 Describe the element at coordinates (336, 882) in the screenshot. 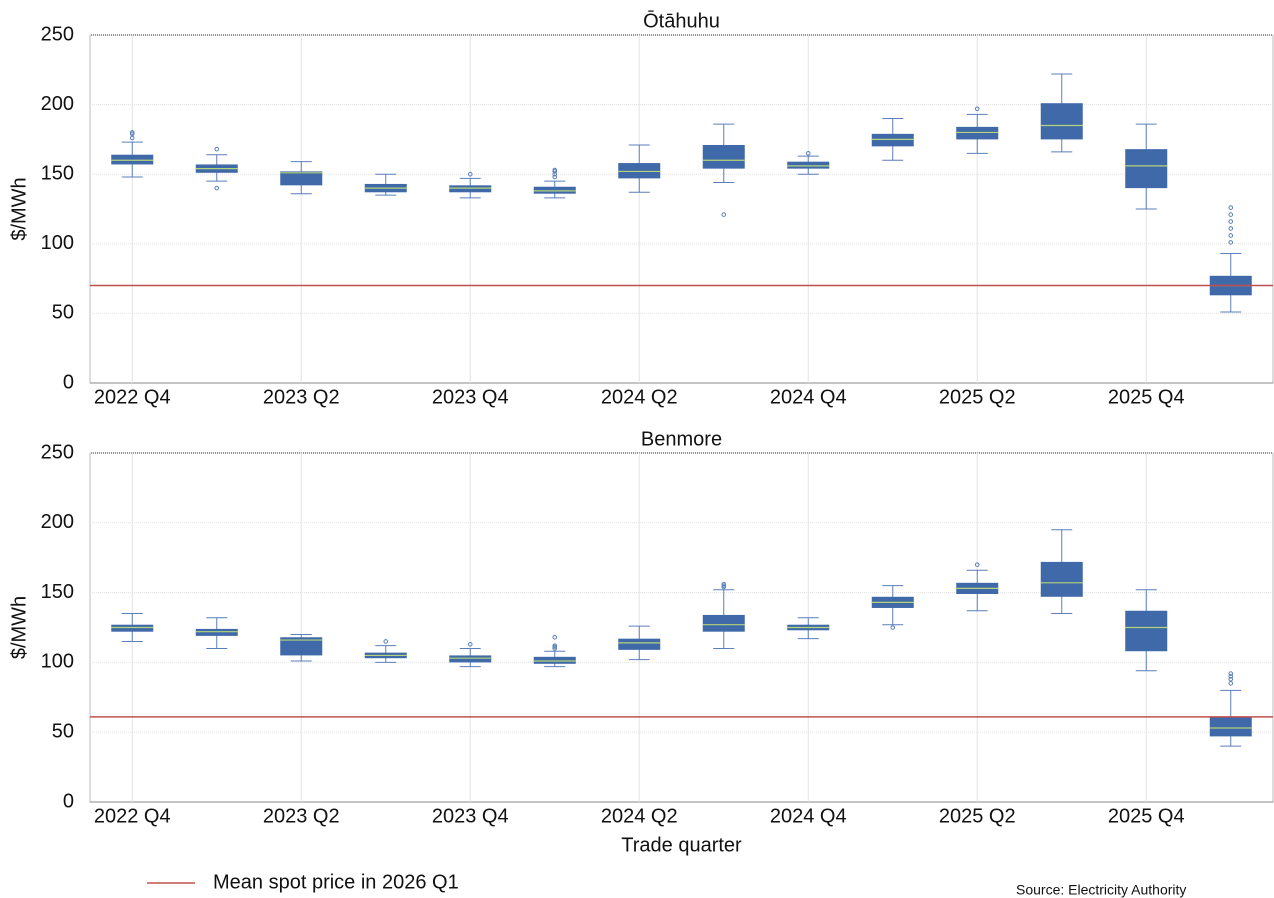

I see `legend-label: Mean spot price in 2026 Q1` at that location.